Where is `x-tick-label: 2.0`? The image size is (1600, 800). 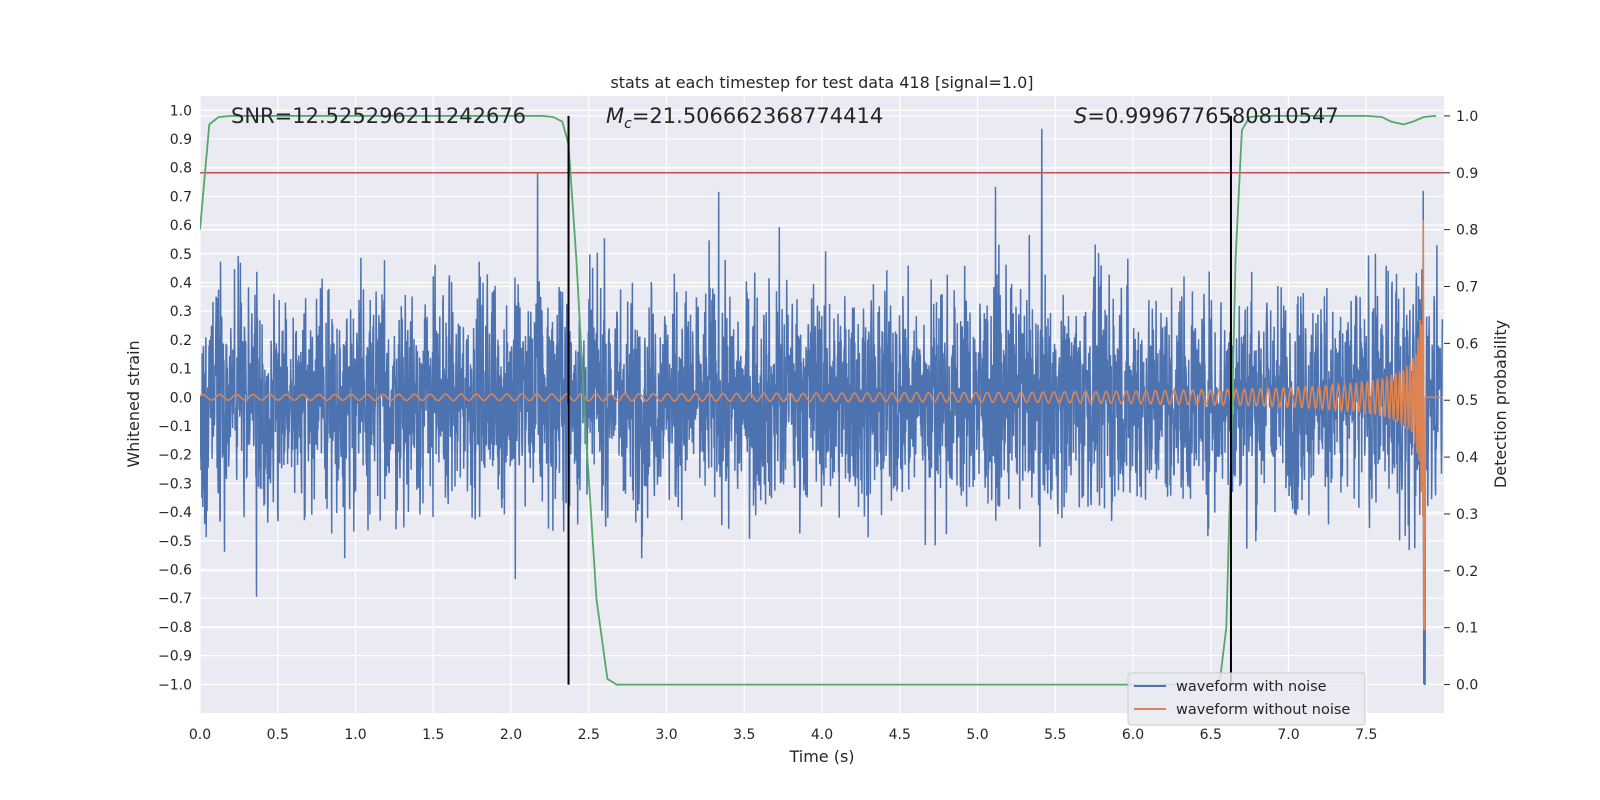
x-tick-label: 2.0 is located at coordinates (511, 735).